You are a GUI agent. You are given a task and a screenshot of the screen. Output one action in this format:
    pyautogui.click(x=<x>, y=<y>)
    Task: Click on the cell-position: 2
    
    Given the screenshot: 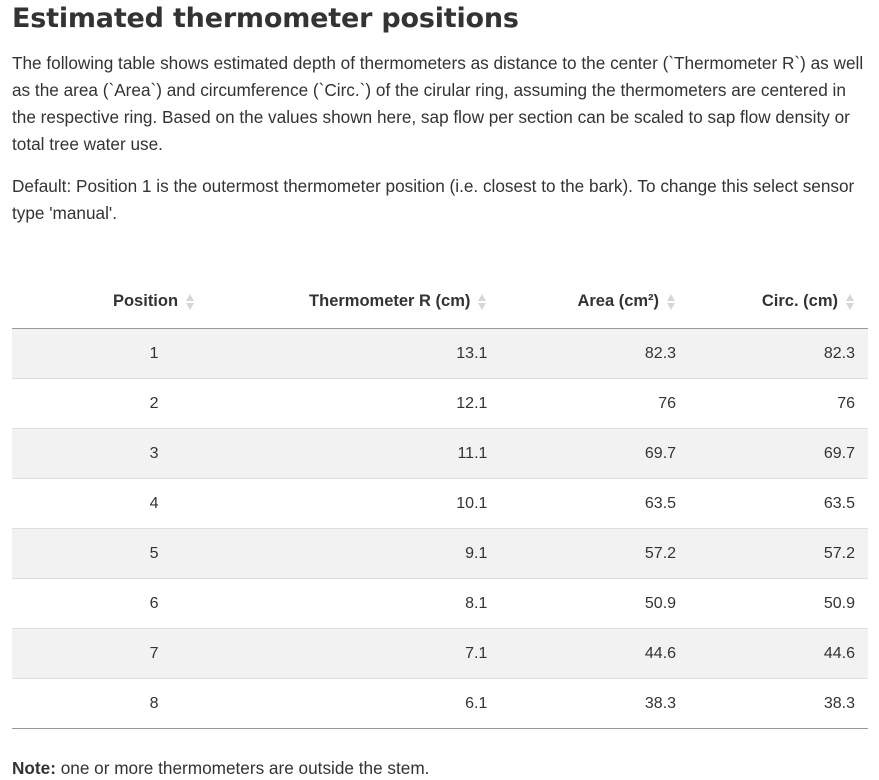 What is the action you would take?
    pyautogui.click(x=154, y=403)
    